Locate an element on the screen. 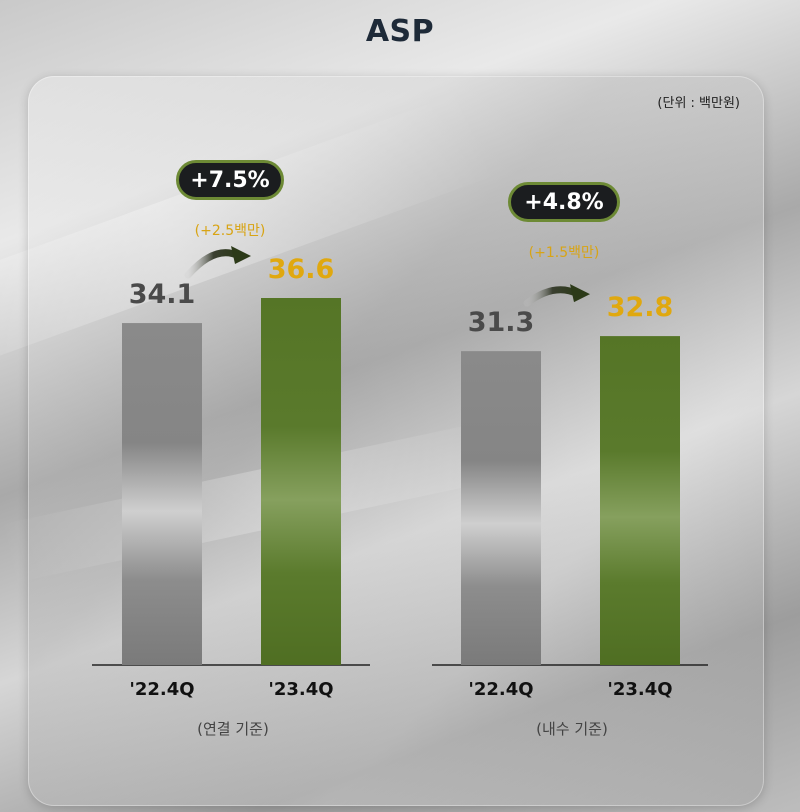 The image size is (800, 812). bar-value-label: 31.3 is located at coordinates (501, 323).